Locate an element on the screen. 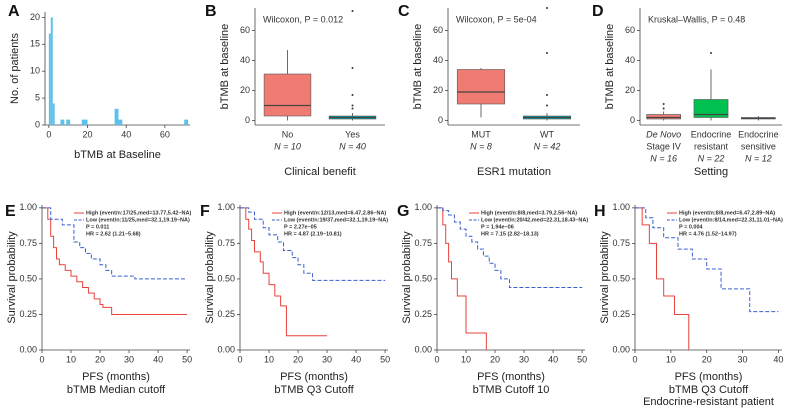 This screenshot has width=789, height=411. annotation: P = 2.27e–05 is located at coordinates (300, 227).